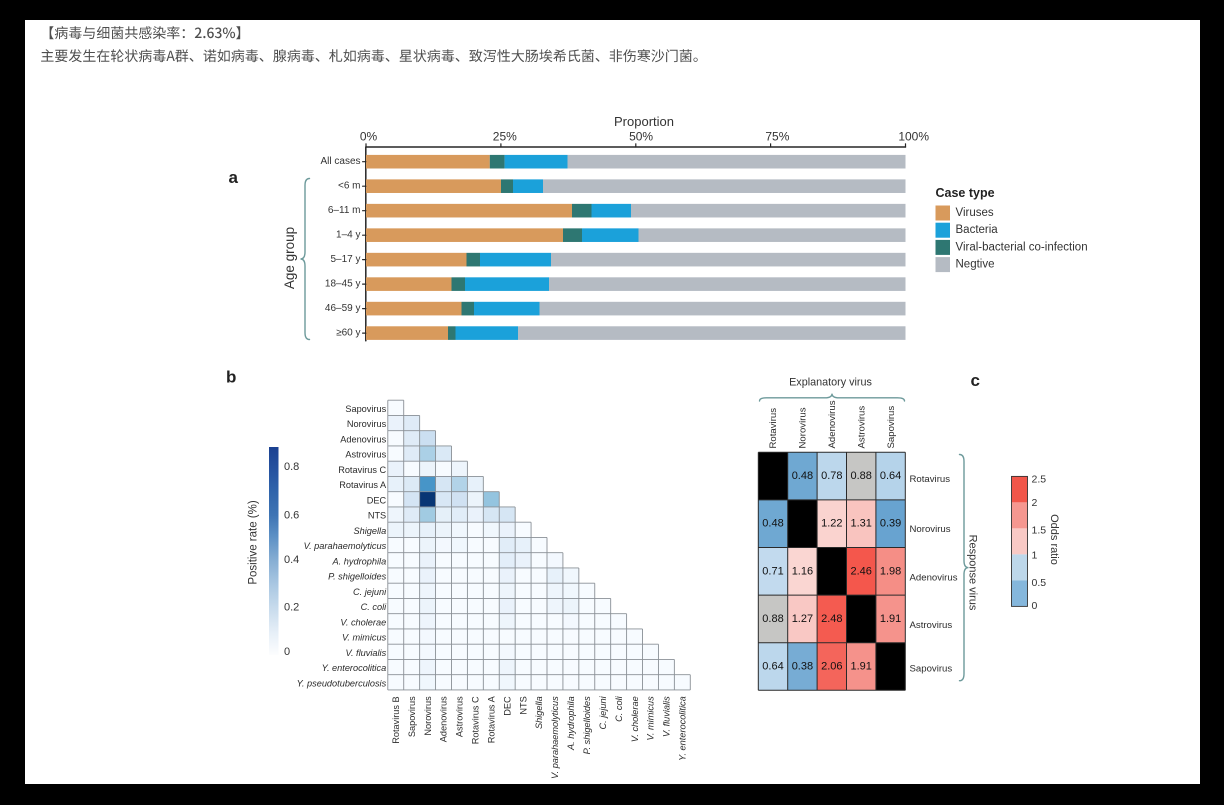 This screenshot has width=1224, height=805. I want to click on svg-text: Rotavirus B, so click(396, 720).